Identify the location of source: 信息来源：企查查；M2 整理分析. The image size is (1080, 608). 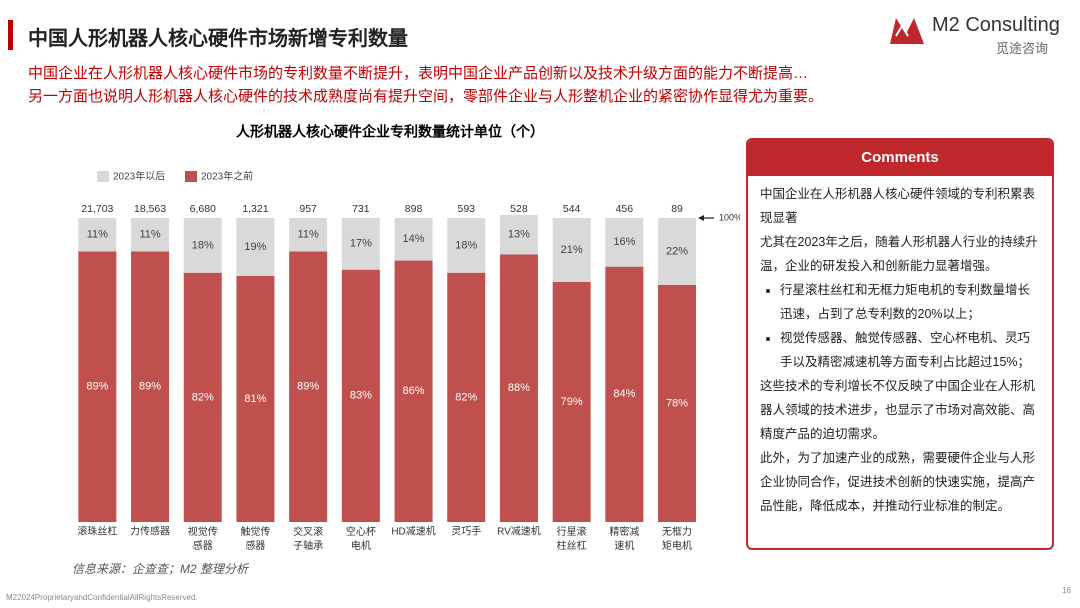
(160, 569).